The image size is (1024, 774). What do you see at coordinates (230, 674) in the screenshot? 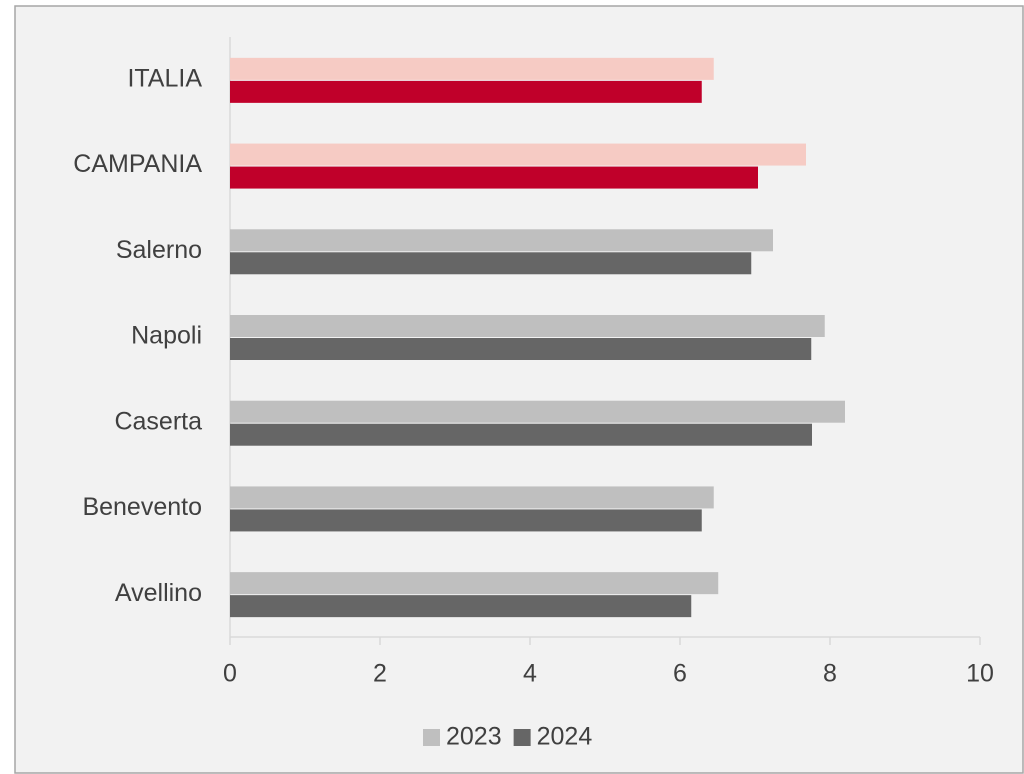
I see `x-tick-label: 0` at bounding box center [230, 674].